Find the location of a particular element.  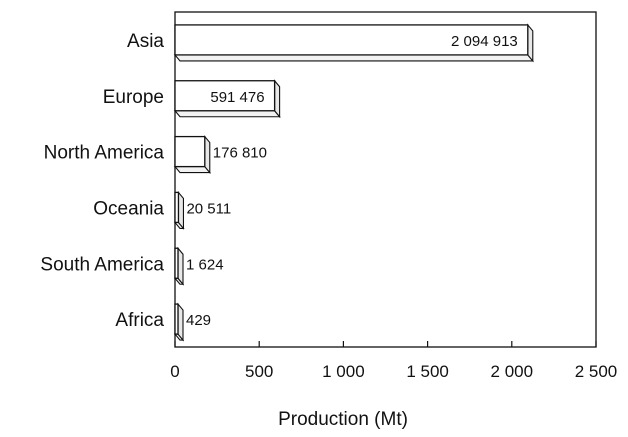

x-tick-label: 1 500 is located at coordinates (427, 371).